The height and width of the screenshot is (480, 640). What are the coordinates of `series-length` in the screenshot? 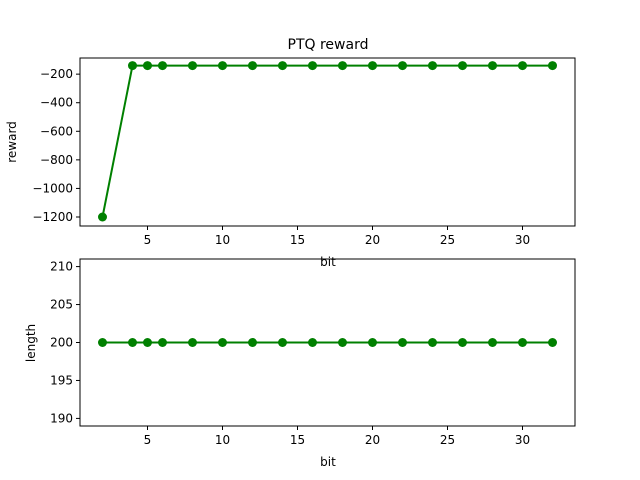 It's located at (327, 342).